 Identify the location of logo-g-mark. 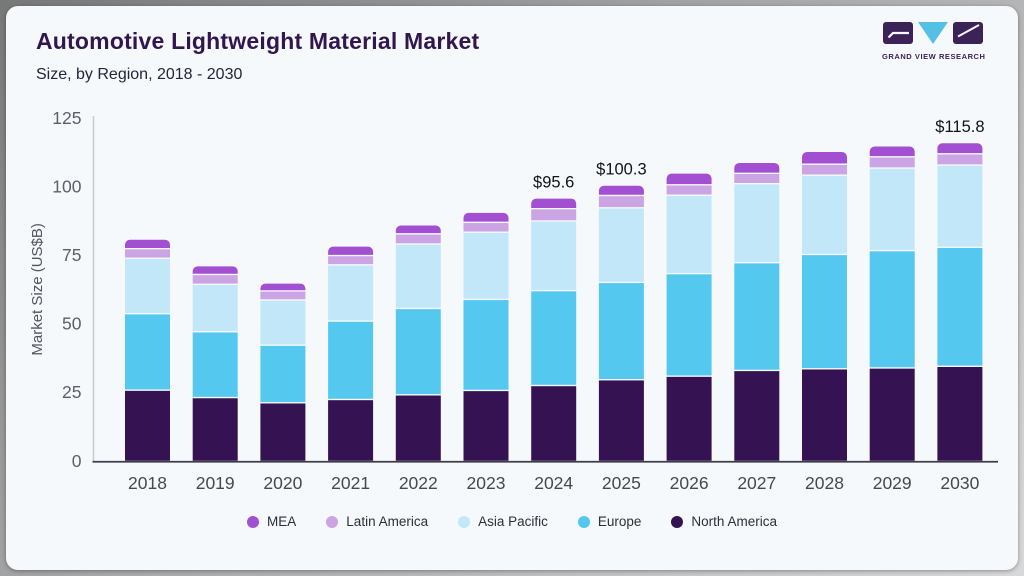
(898, 35).